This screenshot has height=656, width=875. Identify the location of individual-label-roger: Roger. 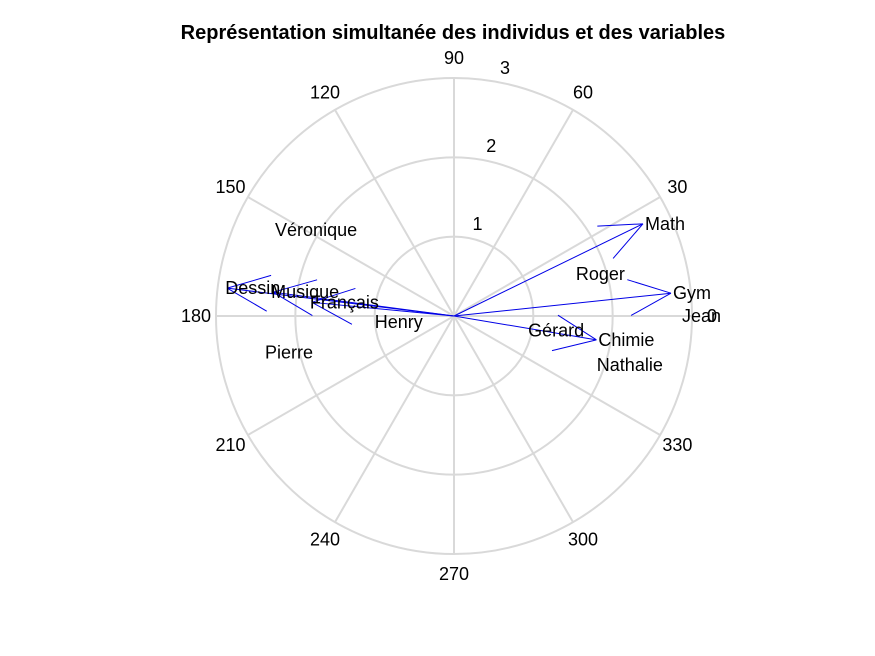
(600, 274).